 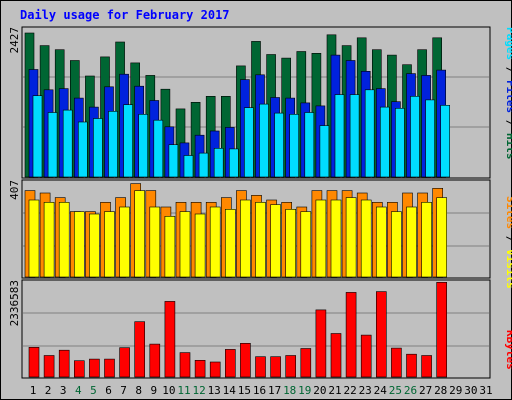 What do you see at coordinates (365, 390) in the screenshot?
I see `x-tick-label-23: 23` at bounding box center [365, 390].